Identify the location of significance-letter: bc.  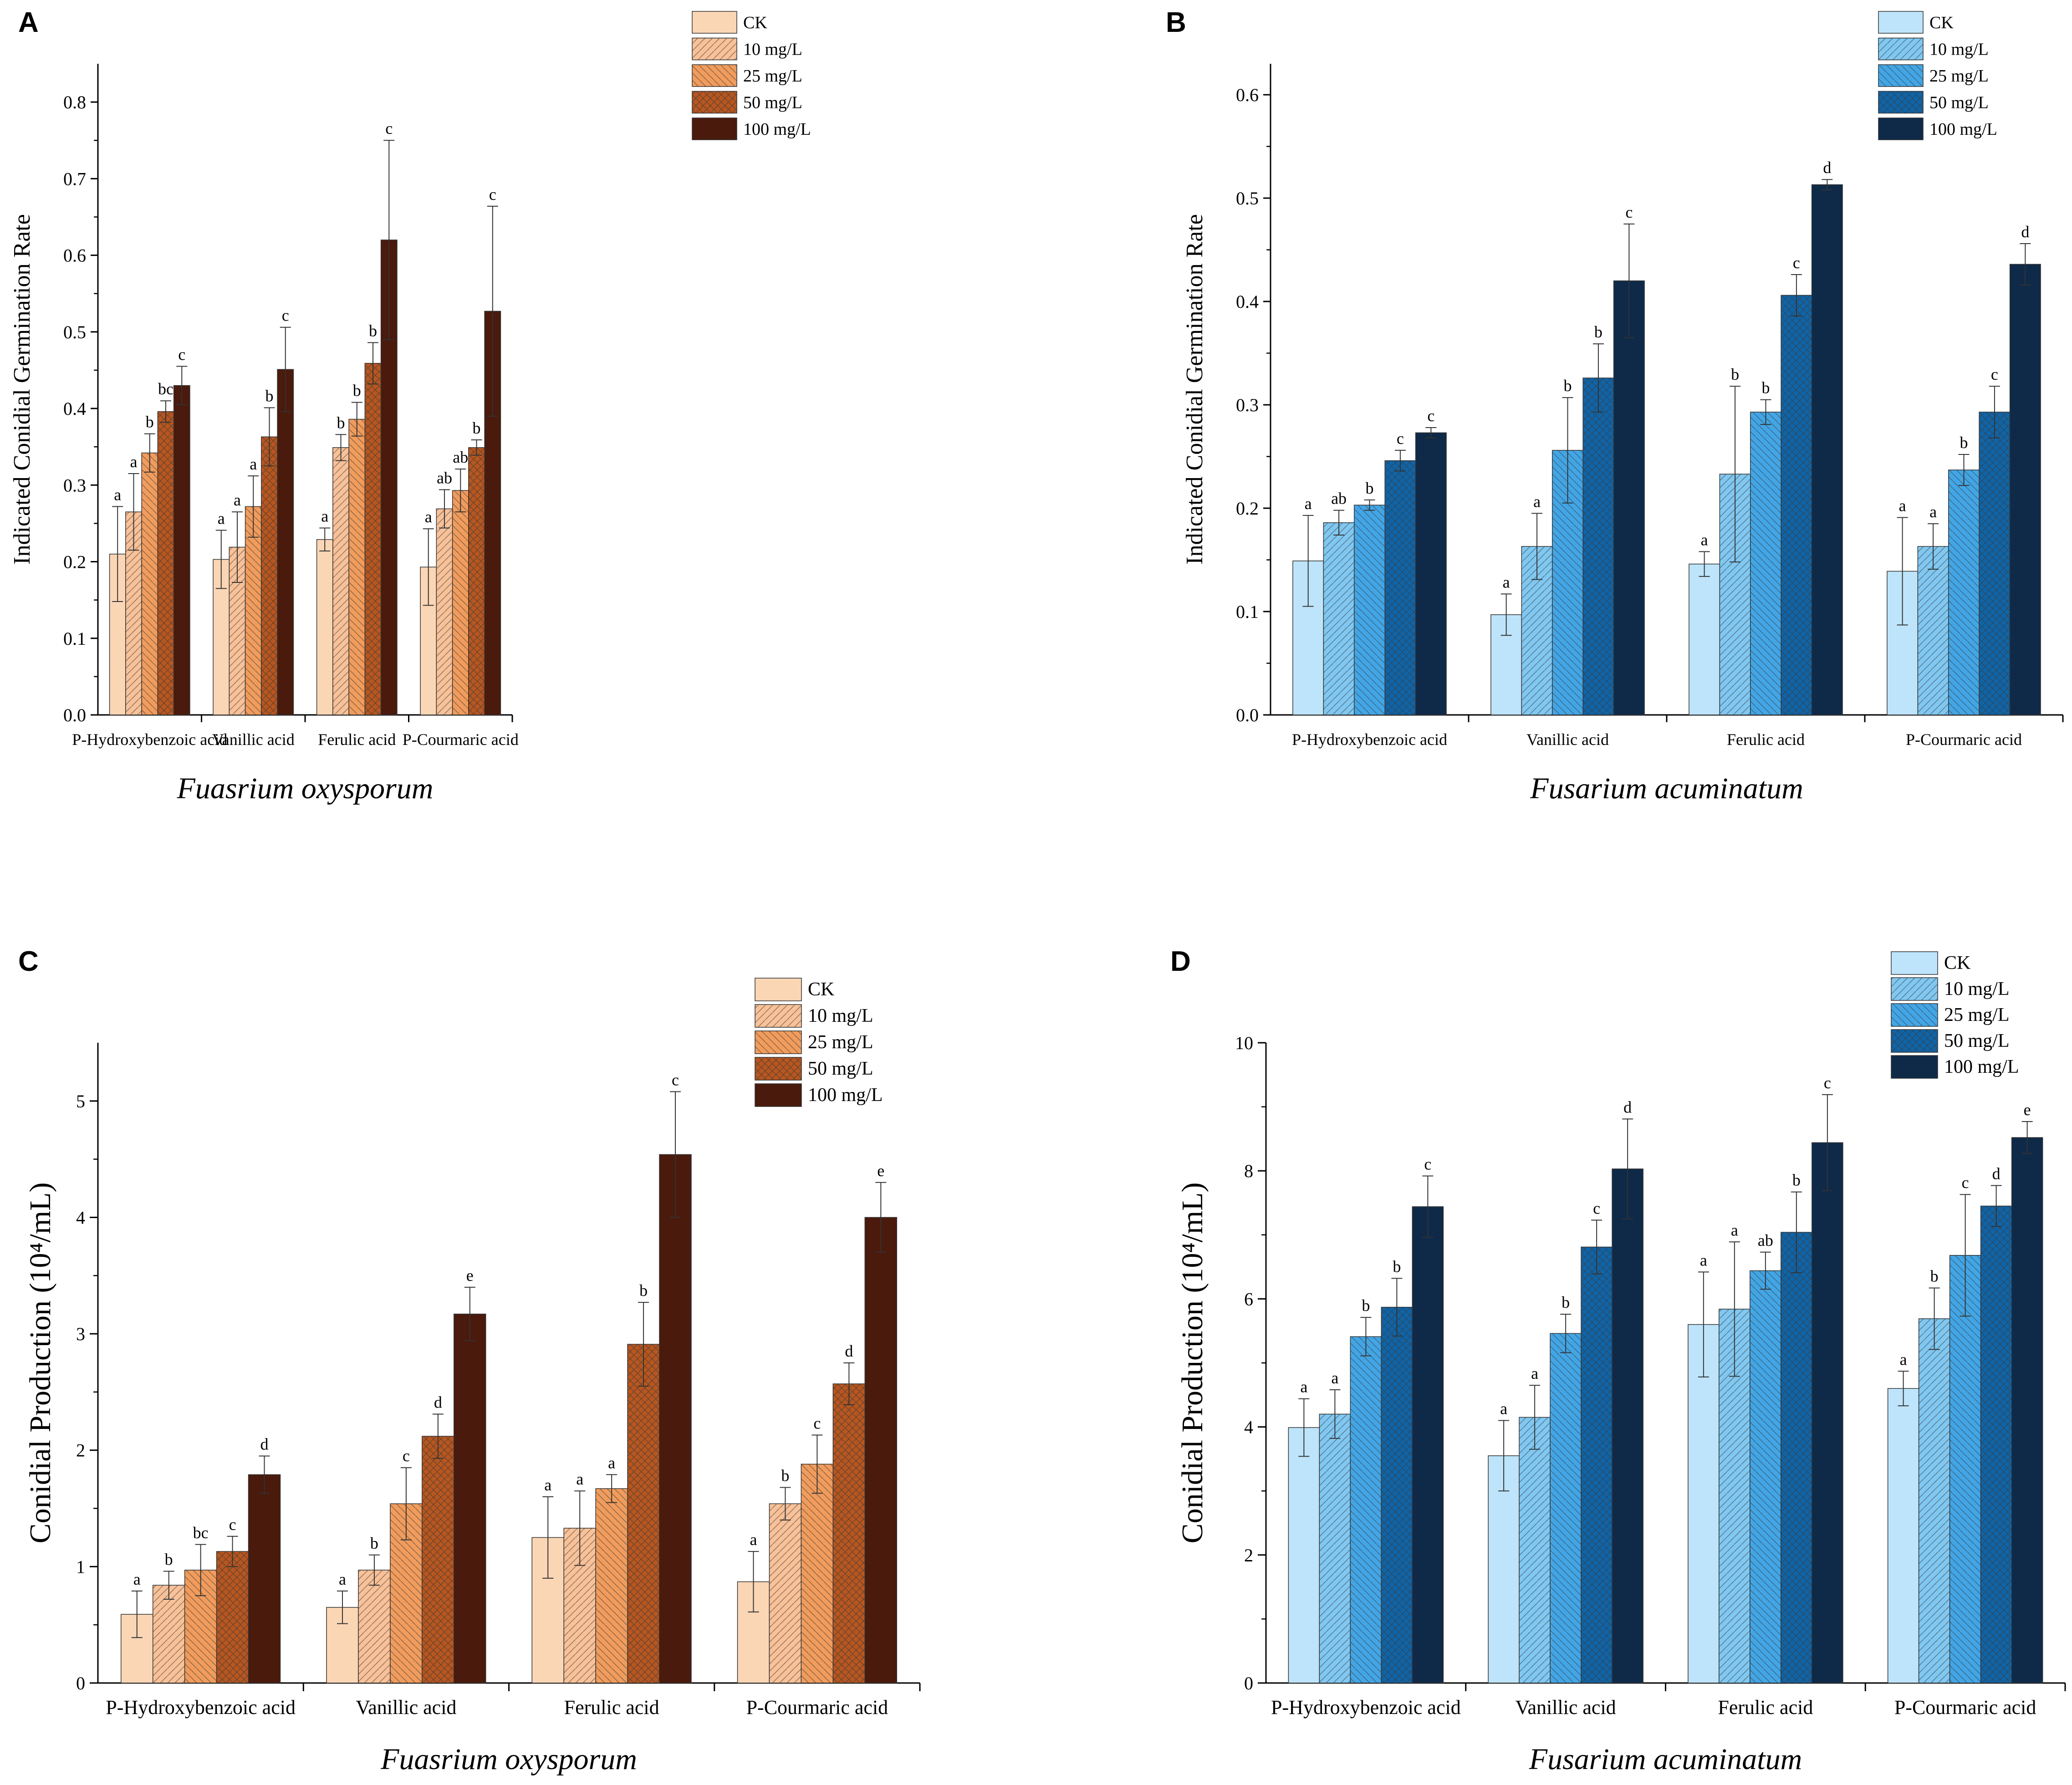
(166, 389).